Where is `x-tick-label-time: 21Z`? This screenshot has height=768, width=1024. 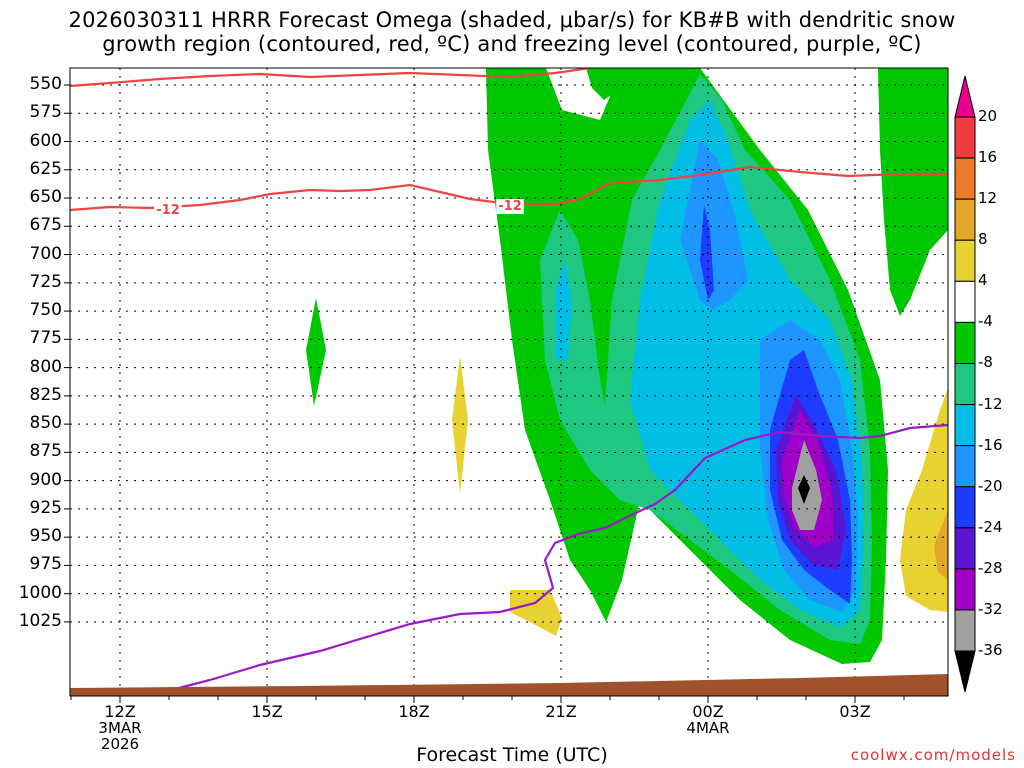 x-tick-label-time: 21Z is located at coordinates (561, 711).